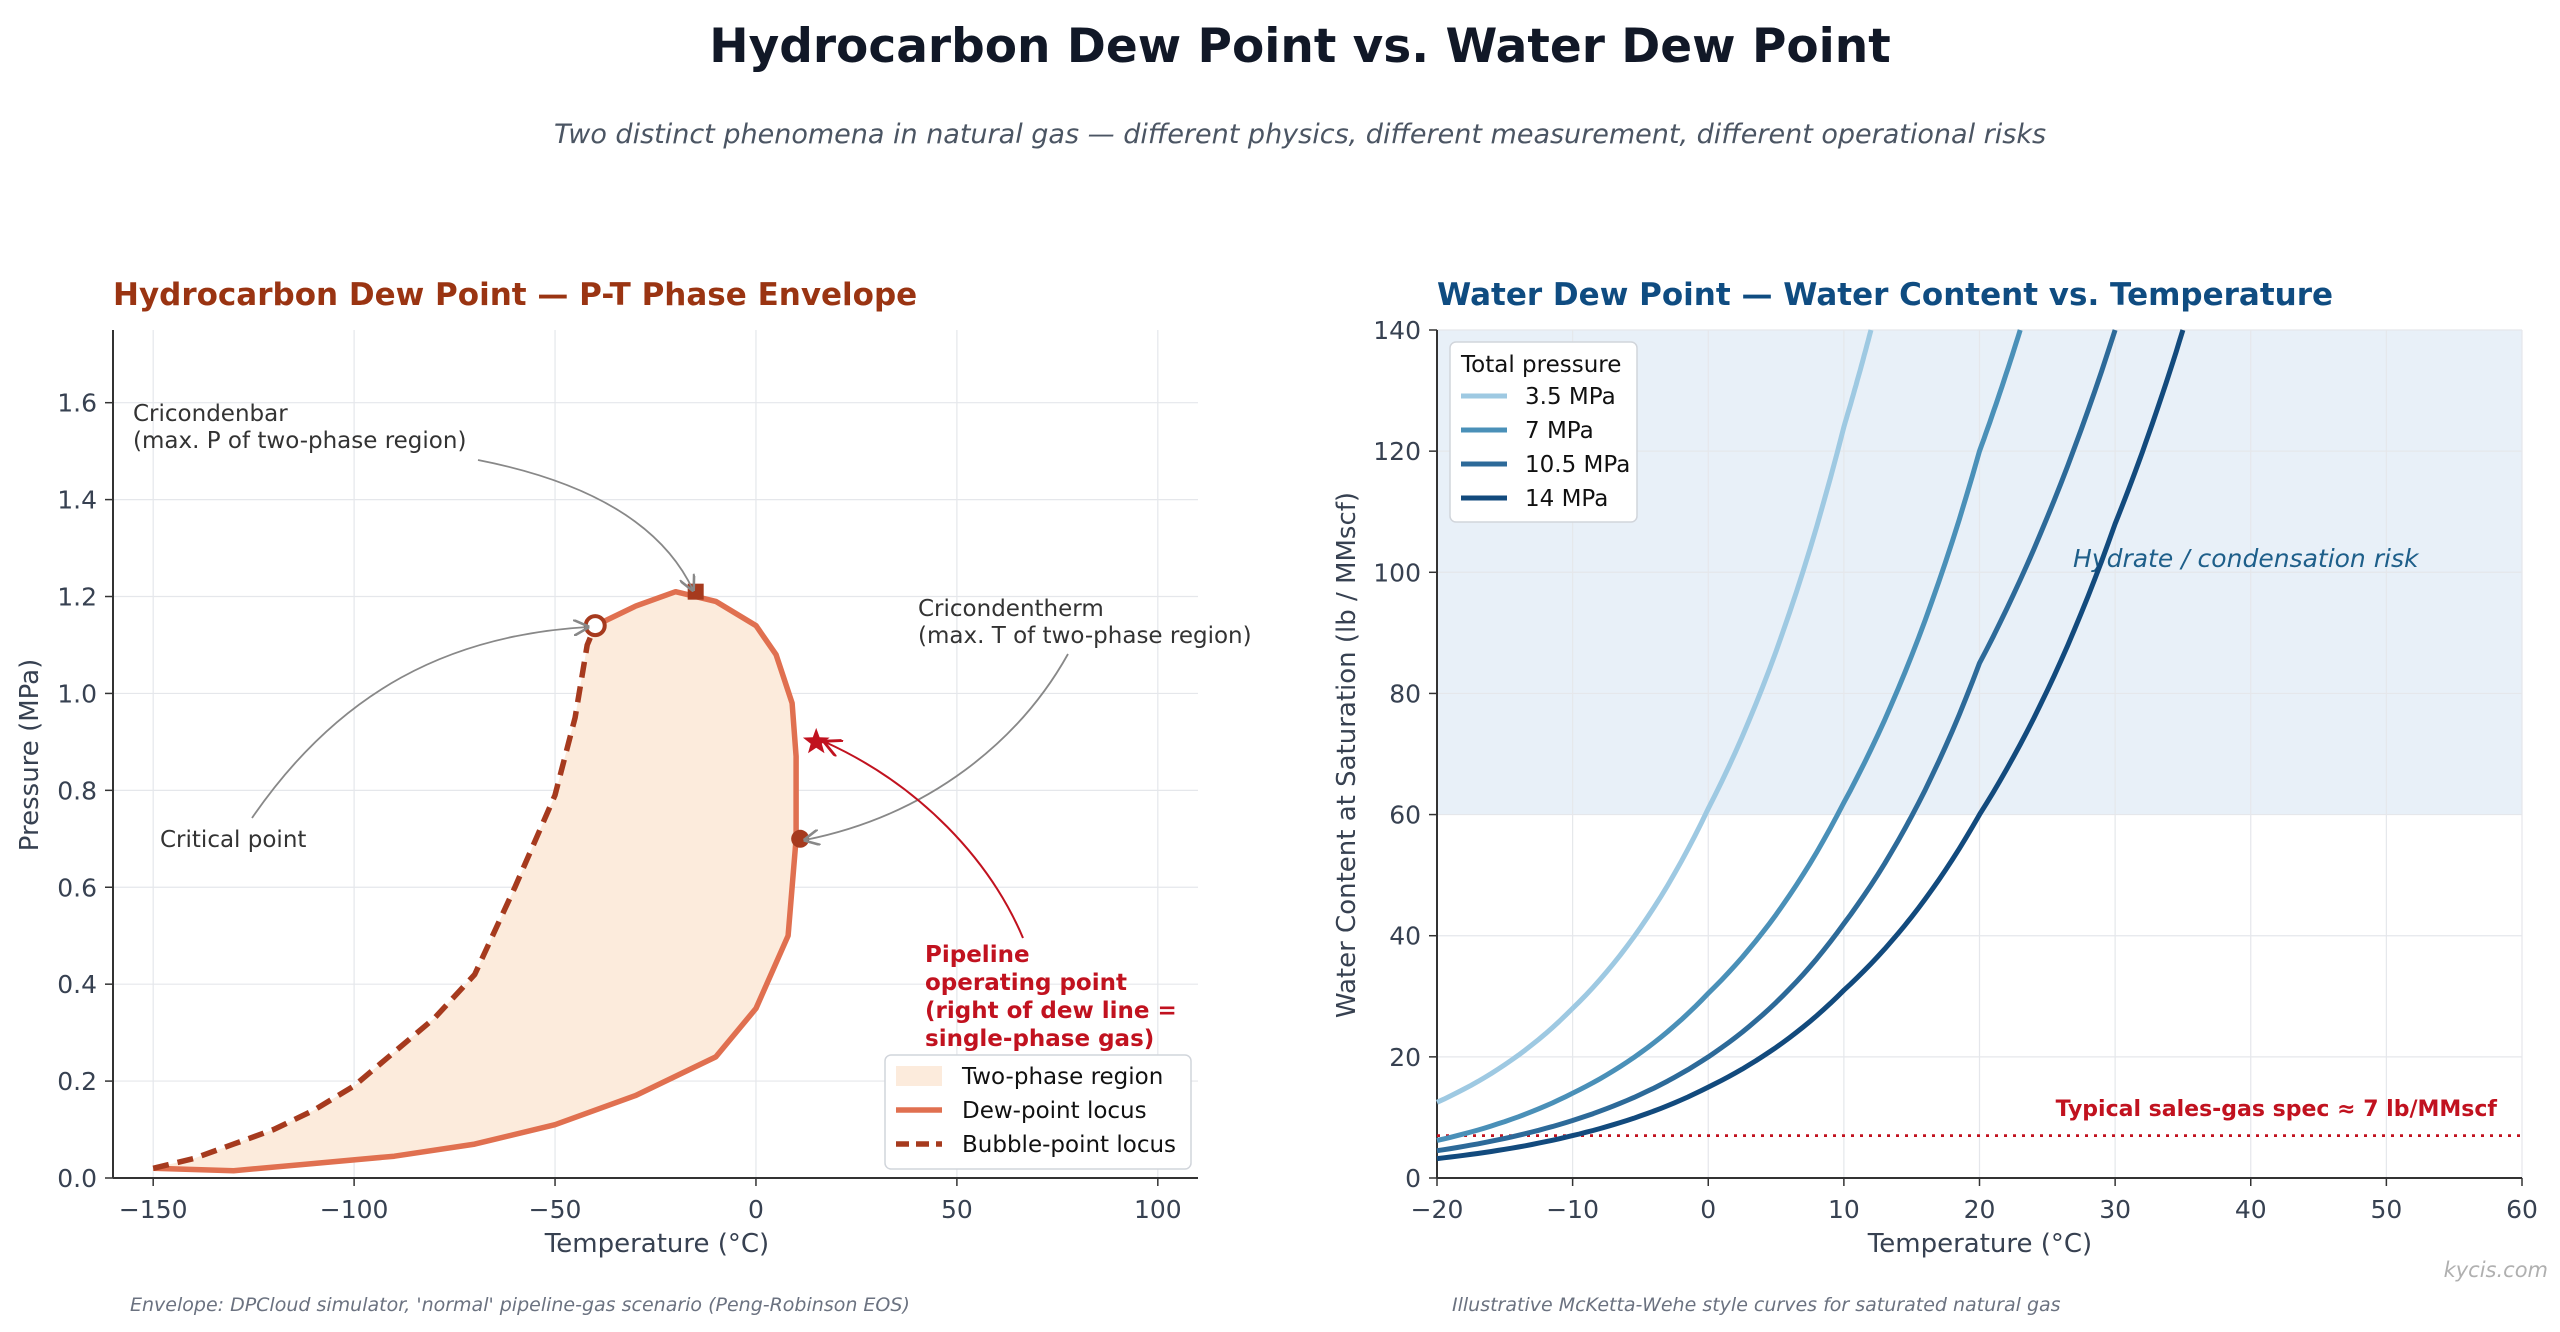 This screenshot has width=2560, height=1332. Describe the element at coordinates (1980, 1209) in the screenshot. I see `water-x-tick-label: 20` at that location.